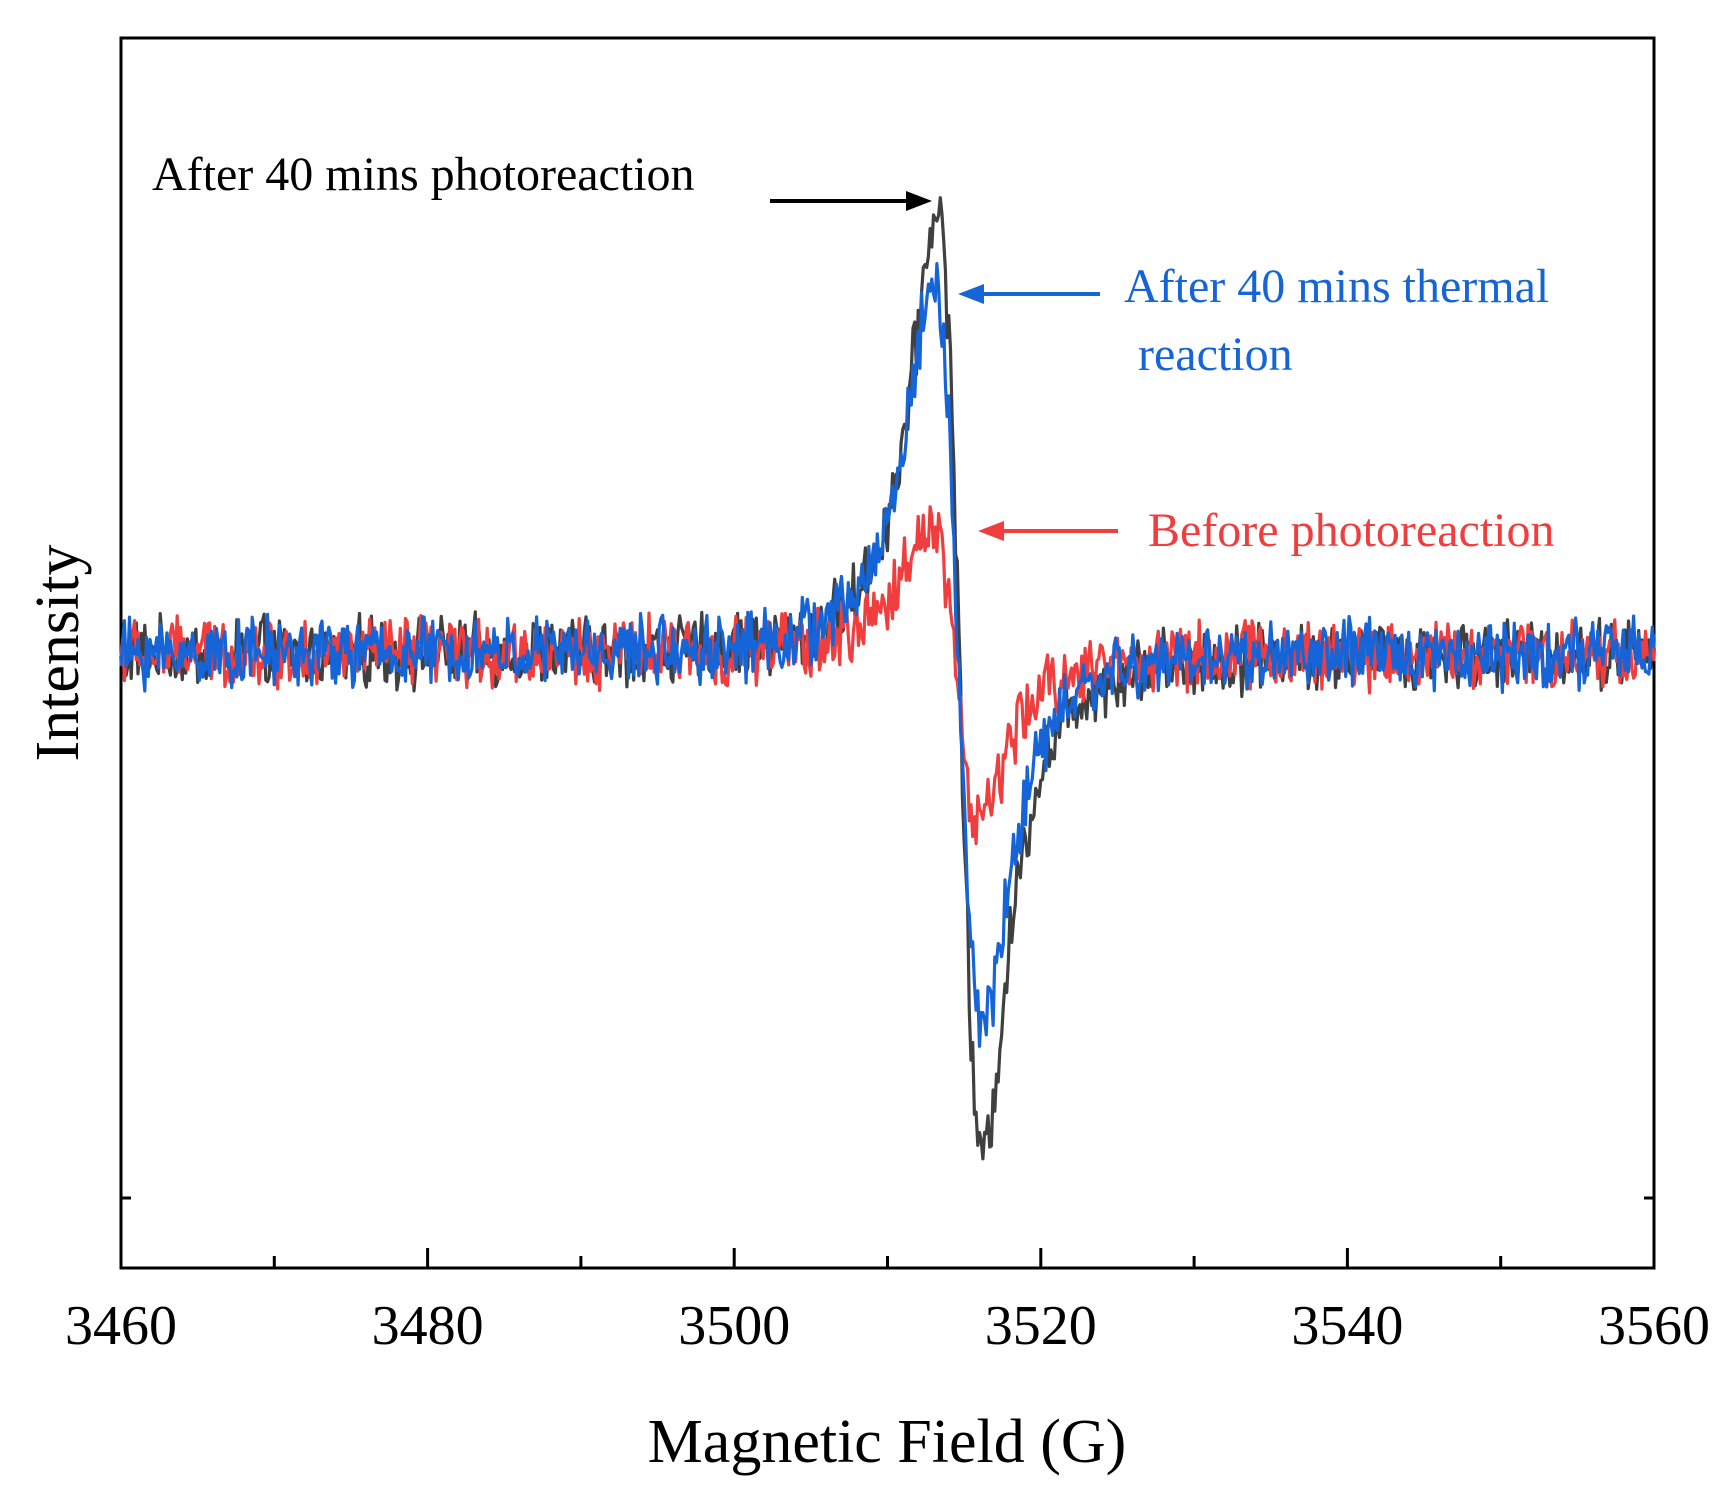 Image resolution: width=1734 pixels, height=1512 pixels. Describe the element at coordinates (887, 1302) in the screenshot. I see `x-axis-ticks: 3460 3480 3500 3520 3540 3560` at that location.